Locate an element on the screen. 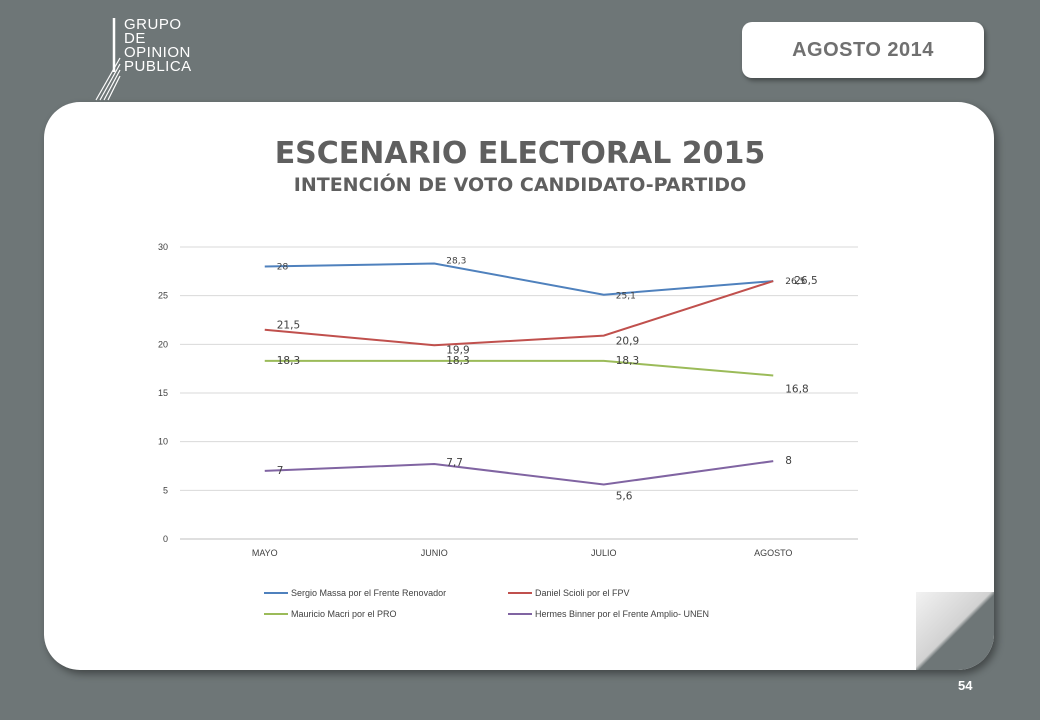 The height and width of the screenshot is (720, 1040). data-label: 7 is located at coordinates (280, 471).